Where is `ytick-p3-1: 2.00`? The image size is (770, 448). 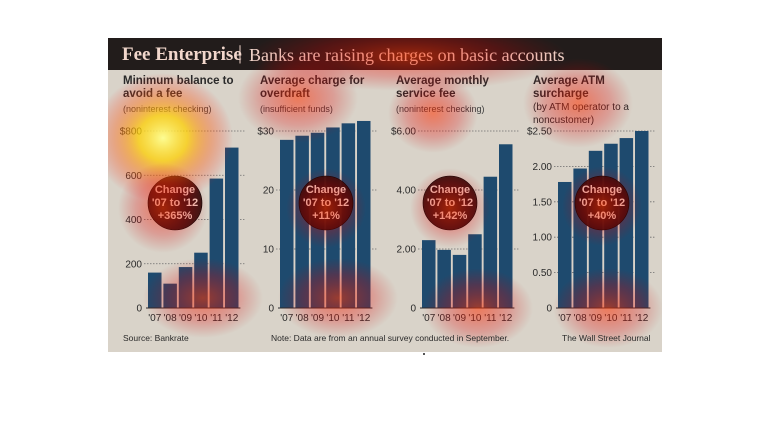
ytick-p3-1: 2.00 is located at coordinates (407, 250).